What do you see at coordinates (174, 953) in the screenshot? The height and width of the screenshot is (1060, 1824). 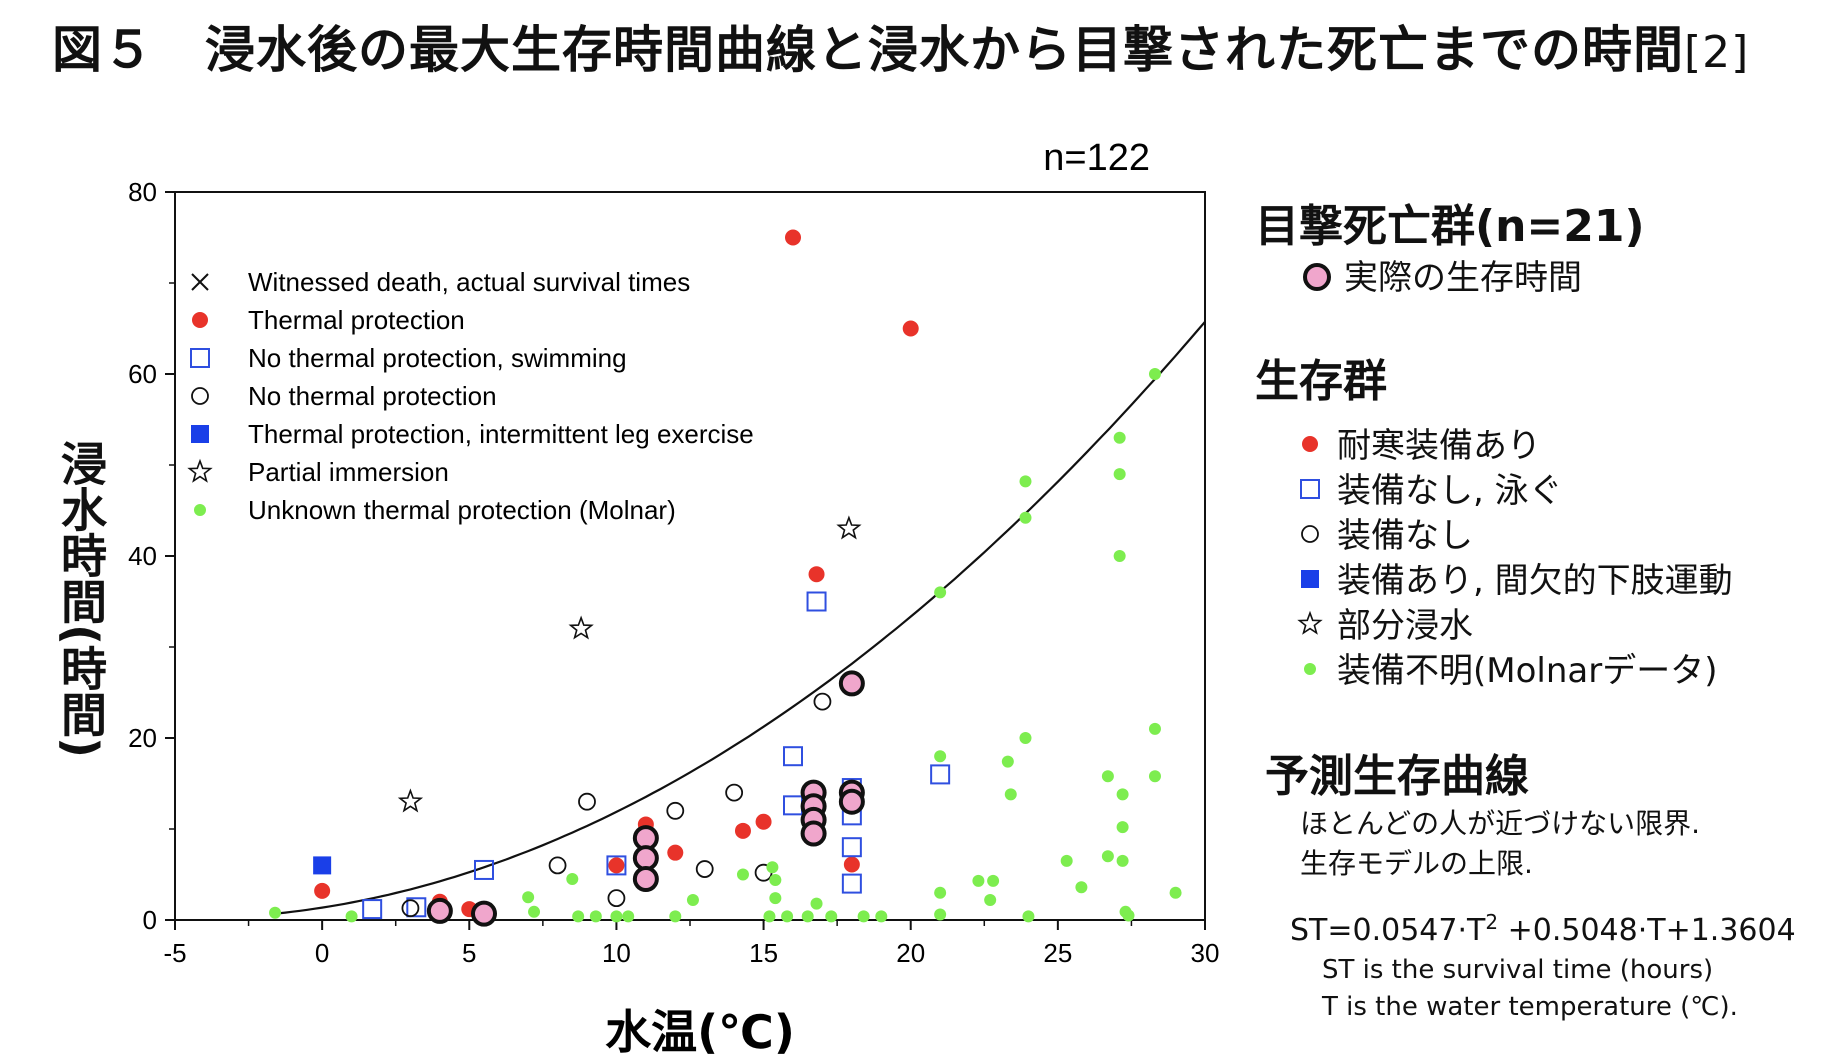 I see `x-tick-label: -5` at bounding box center [174, 953].